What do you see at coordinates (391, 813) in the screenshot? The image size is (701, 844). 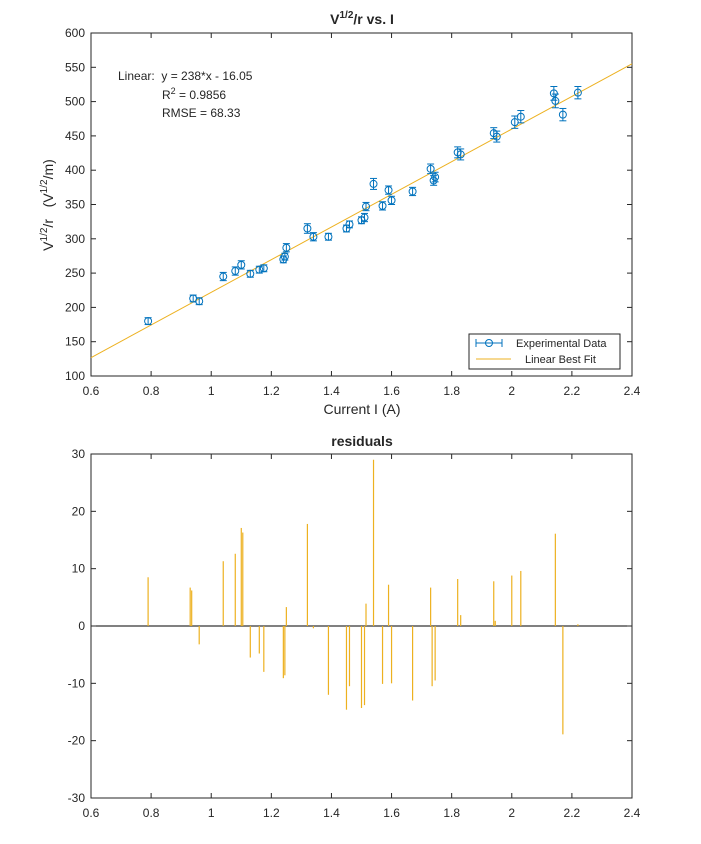 I see `x-tick-label: 1.6` at bounding box center [391, 813].